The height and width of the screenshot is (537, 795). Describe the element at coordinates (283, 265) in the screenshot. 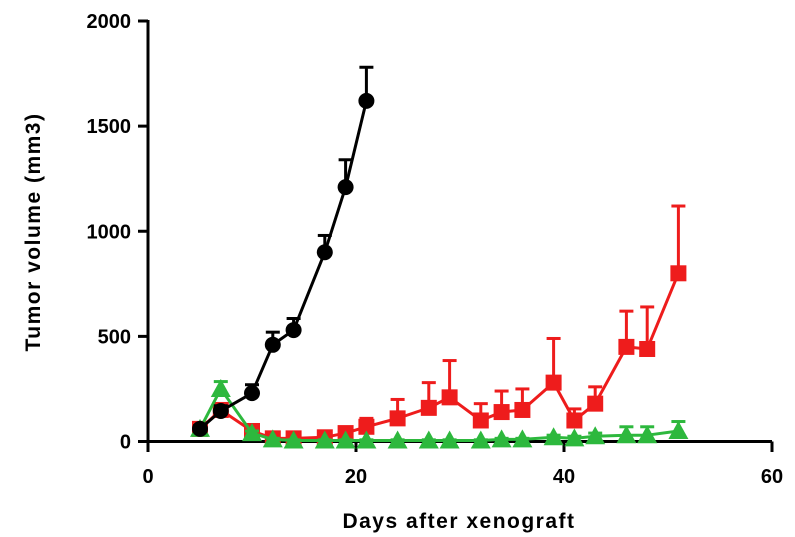

I see `series-line` at that location.